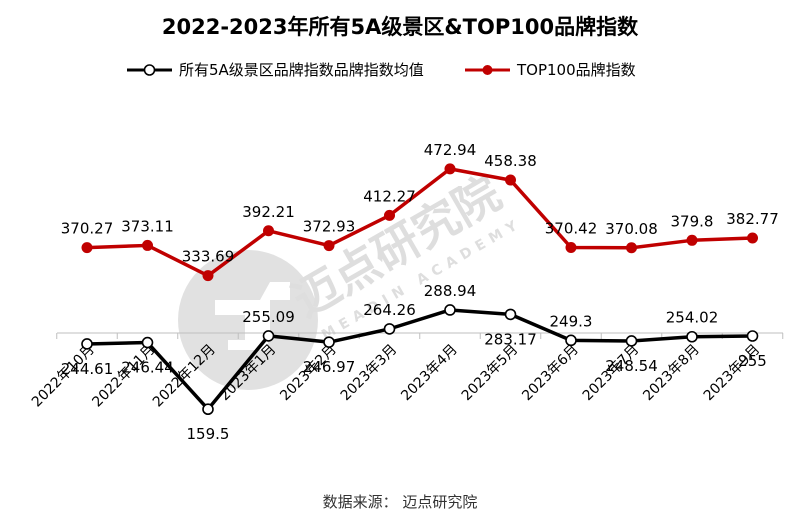 The width and height of the screenshot is (800, 517). I want to click on data-label-series-1: 255.09, so click(268, 317).